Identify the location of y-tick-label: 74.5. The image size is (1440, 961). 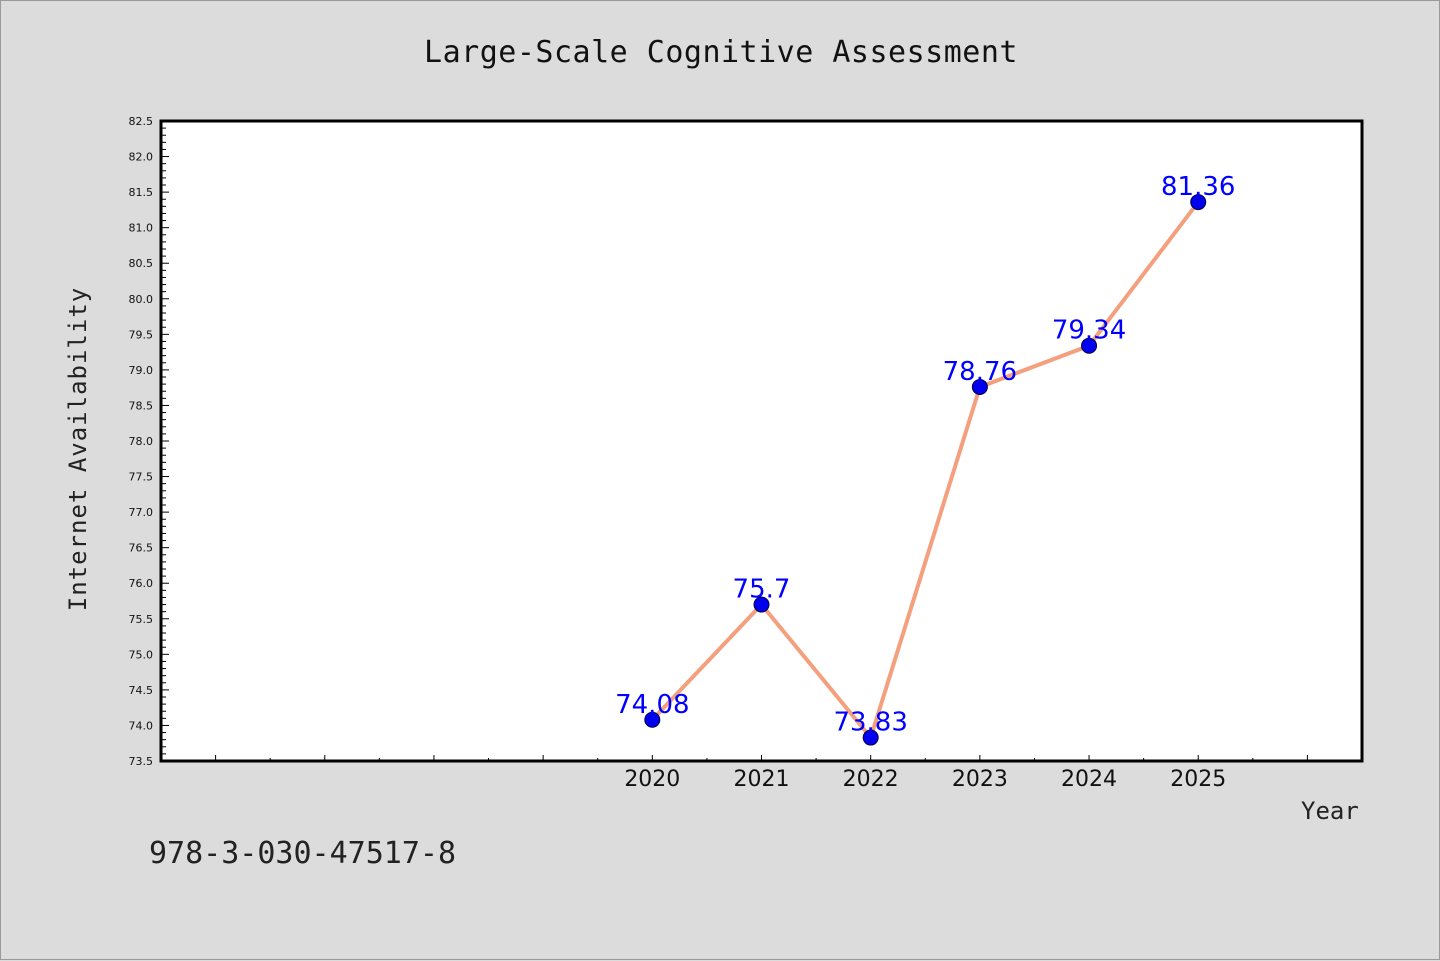
(141, 690).